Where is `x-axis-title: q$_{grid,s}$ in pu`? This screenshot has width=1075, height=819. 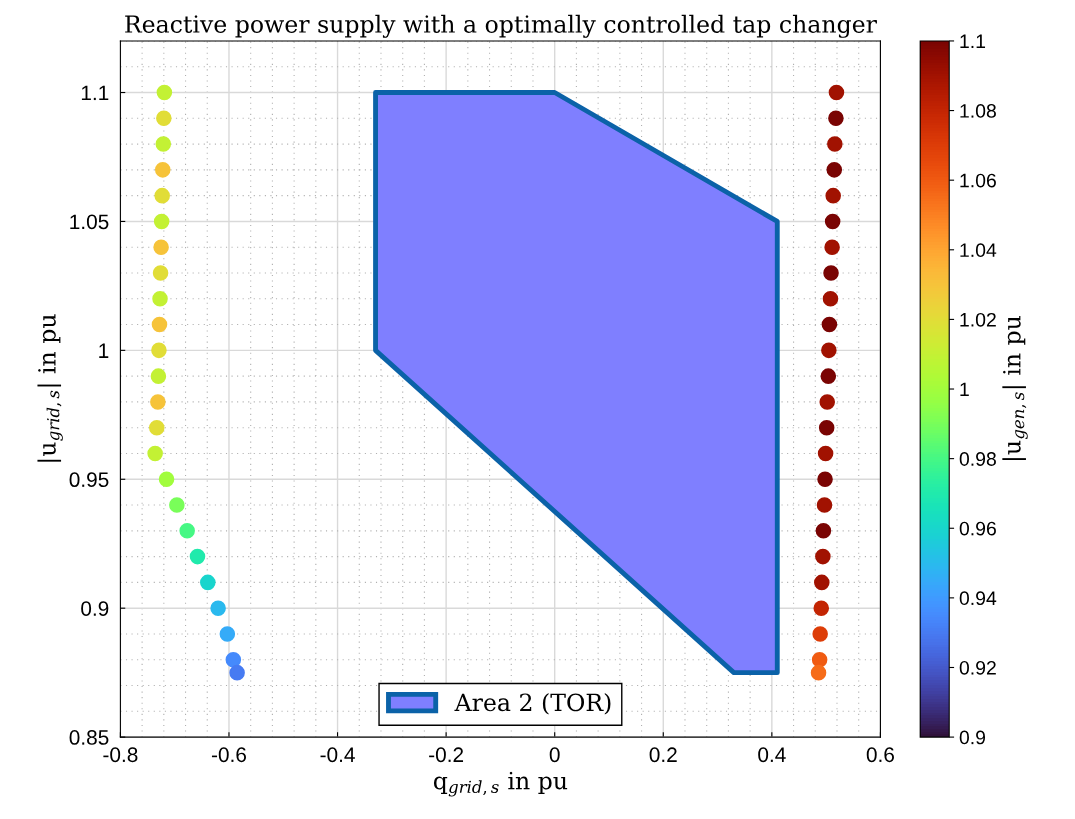 x-axis-title: q$_{grid,s}$ in pu is located at coordinates (500, 784).